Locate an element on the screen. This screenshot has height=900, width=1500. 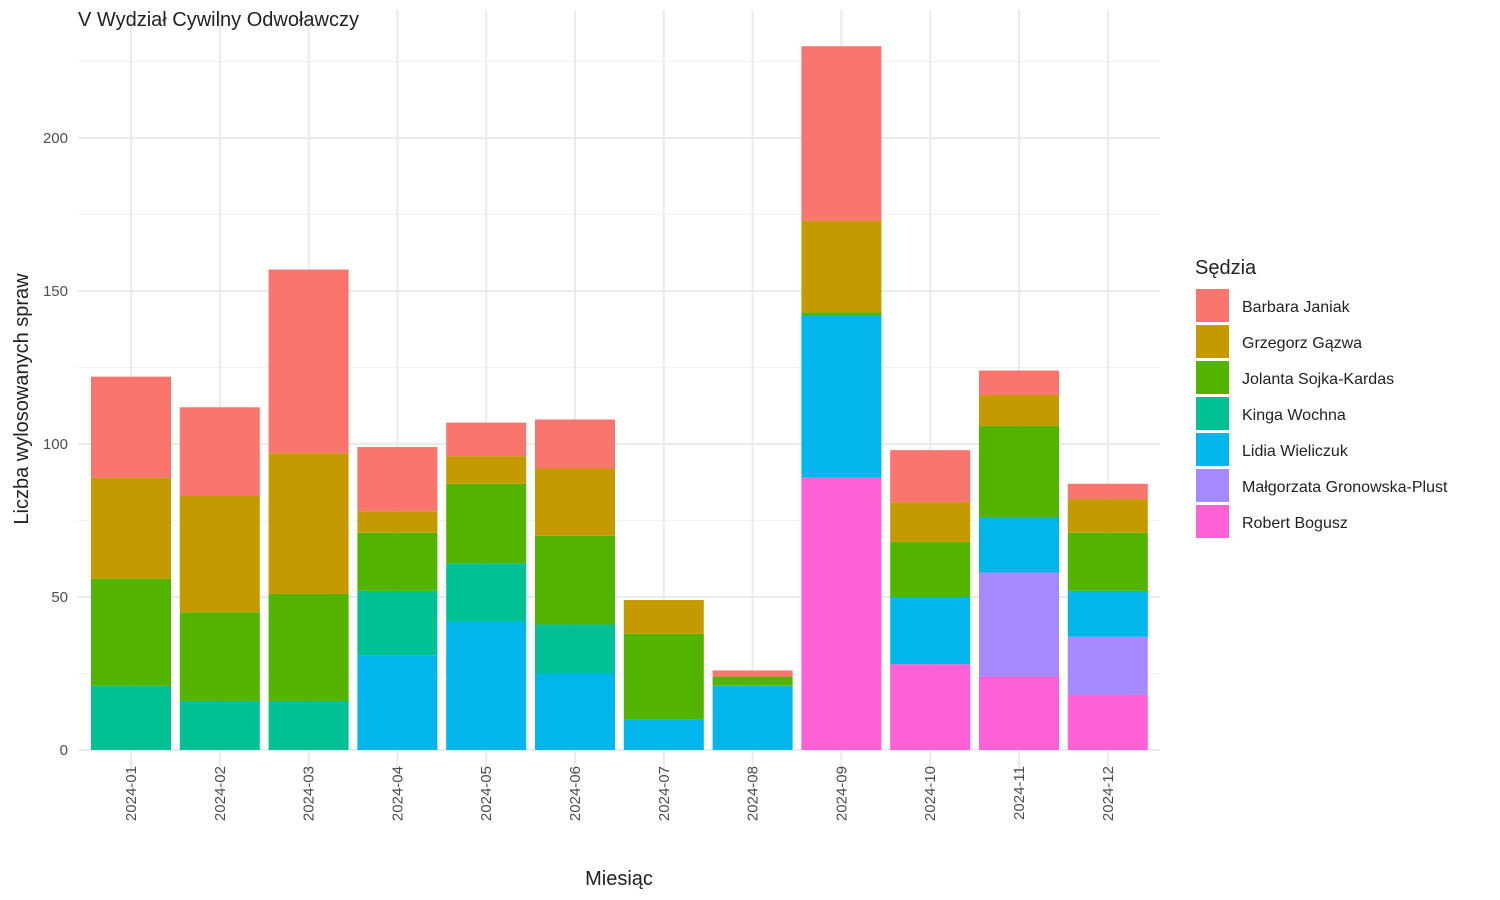
y-tick-label: 50 is located at coordinates (59, 597).